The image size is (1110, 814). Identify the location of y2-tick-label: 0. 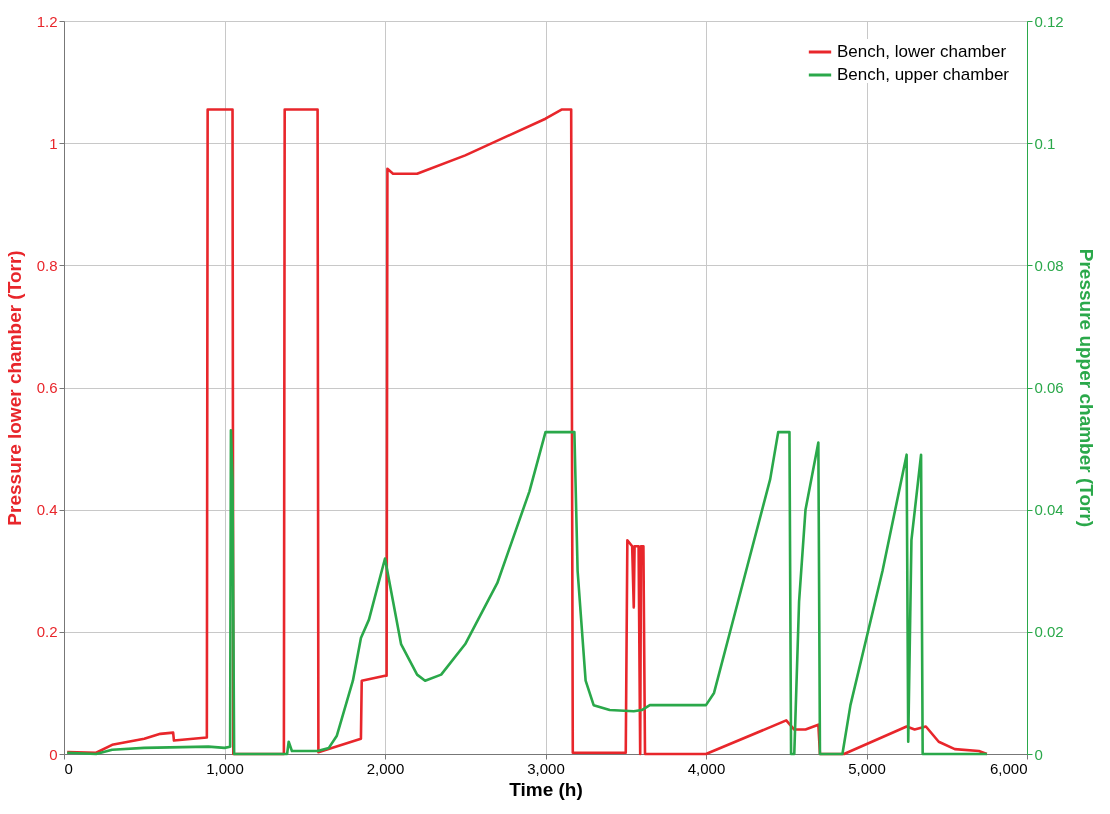
(1038, 754).